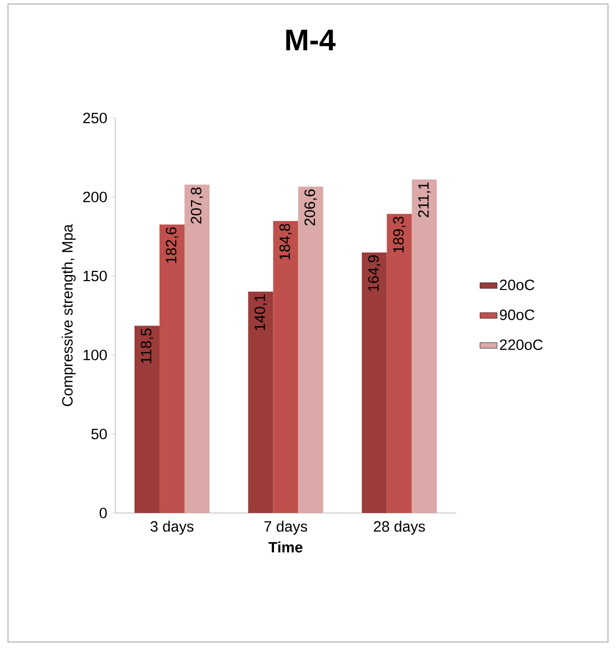  I want to click on data-label: 206,6, so click(310, 207).